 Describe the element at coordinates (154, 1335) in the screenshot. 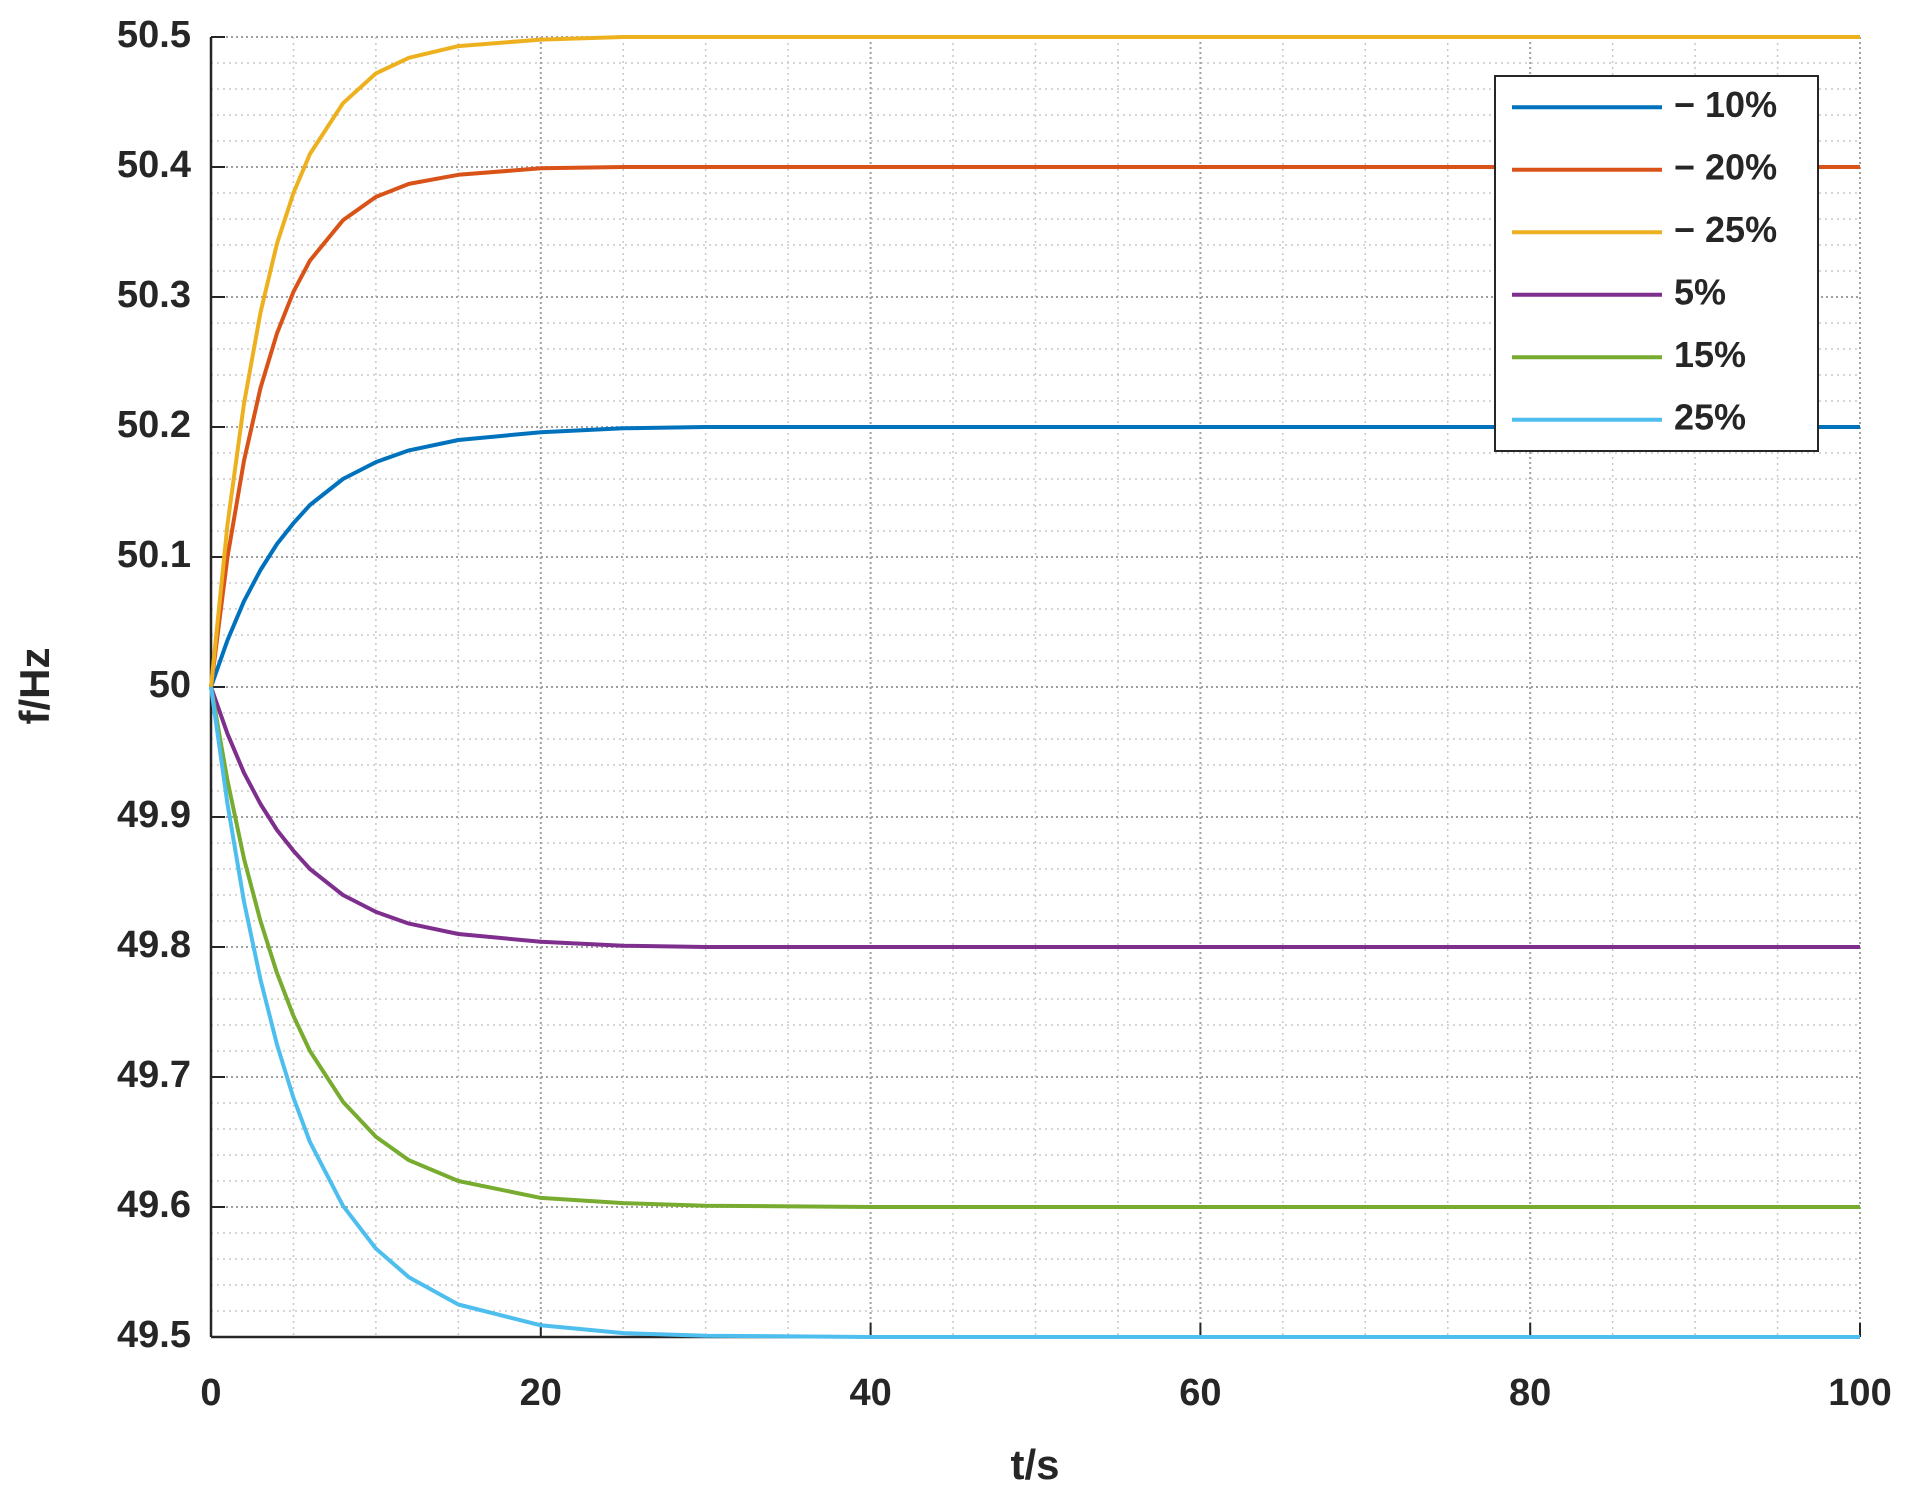

I see `y-tick-label: 49.5` at that location.